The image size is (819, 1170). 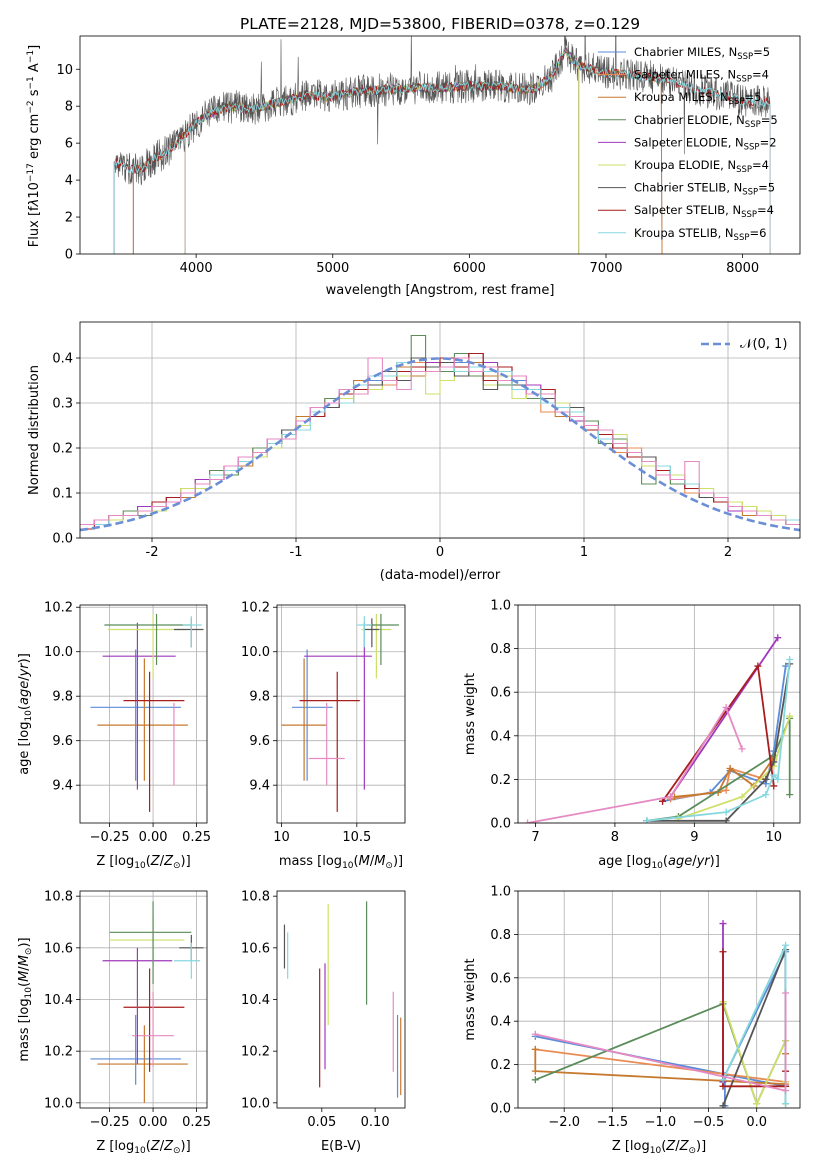 I want to click on y-axis-label: Normed distribution, so click(x=34, y=430).